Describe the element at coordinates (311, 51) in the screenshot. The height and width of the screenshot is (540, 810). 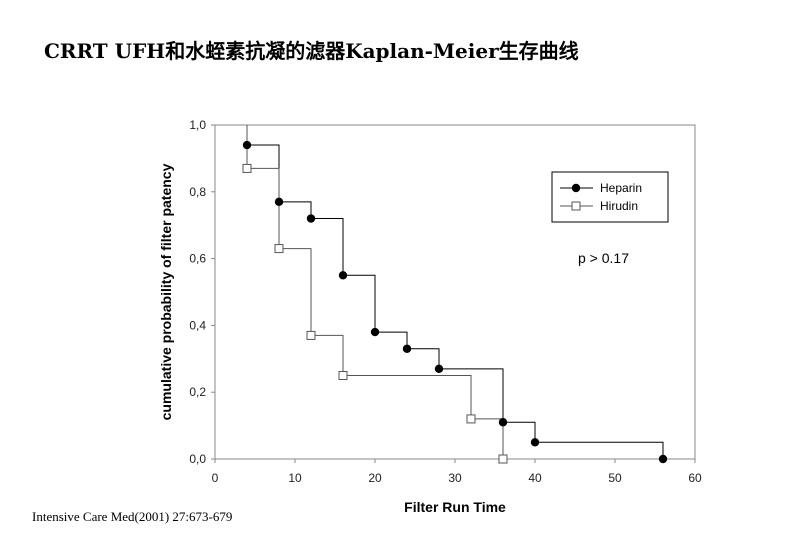
I see `slide-title: CRRT UFH和水蛭素抗凝的滤器Kaplan-Meier生存曲线` at that location.